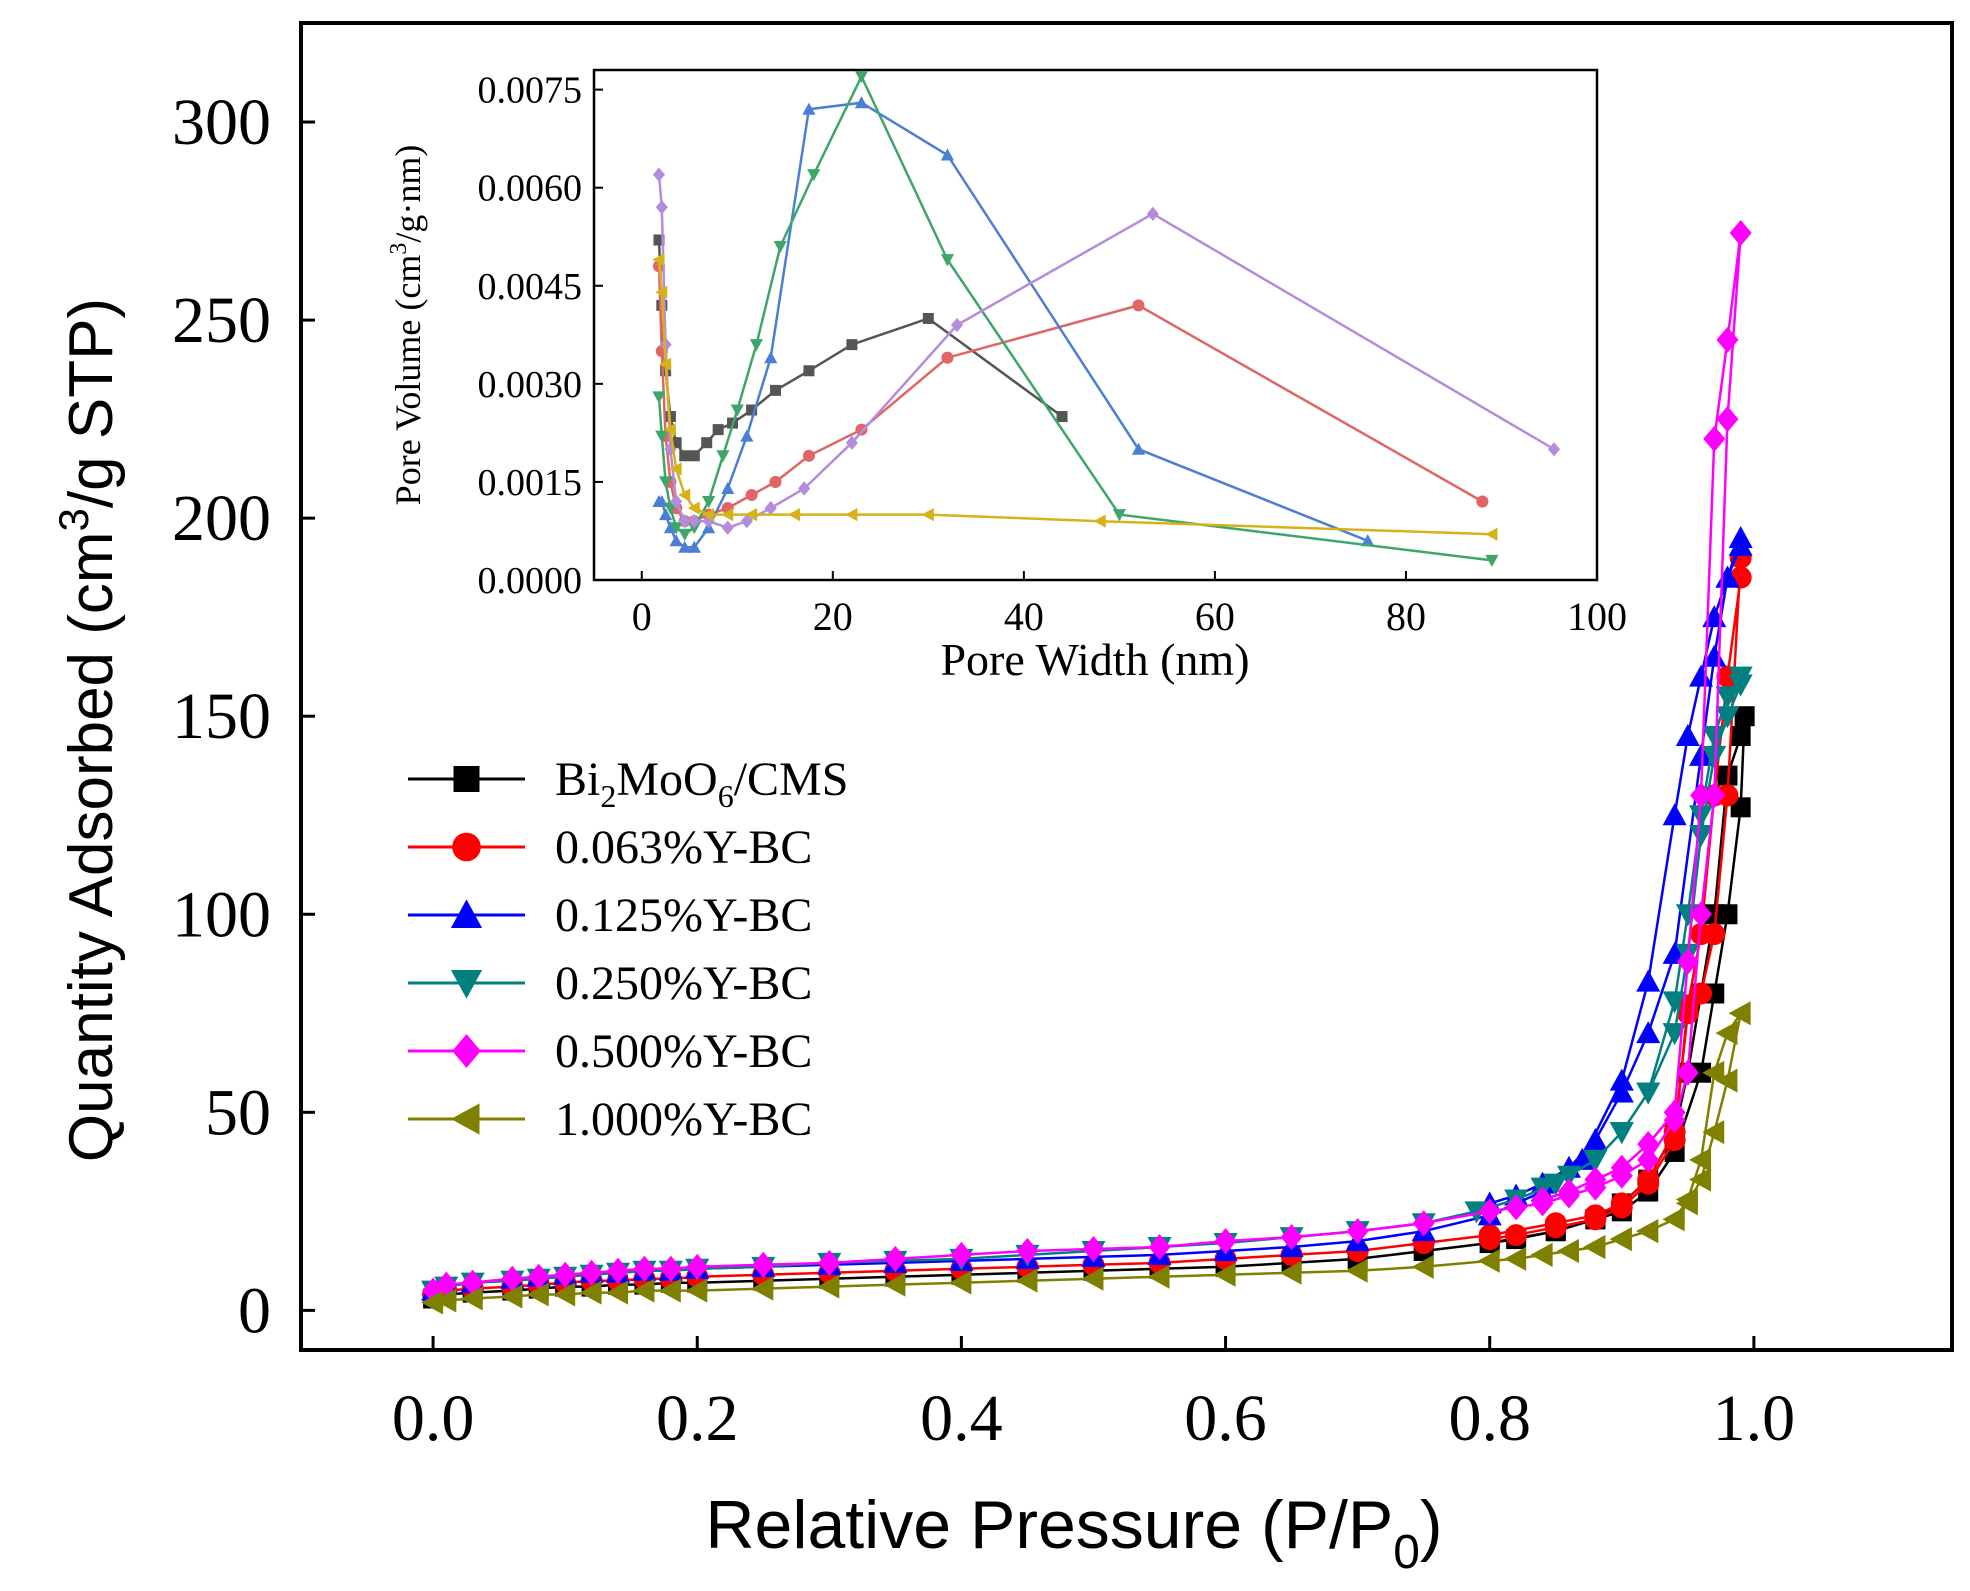  I want to click on inset-y-tick-label: 0.0045, so click(530, 287).